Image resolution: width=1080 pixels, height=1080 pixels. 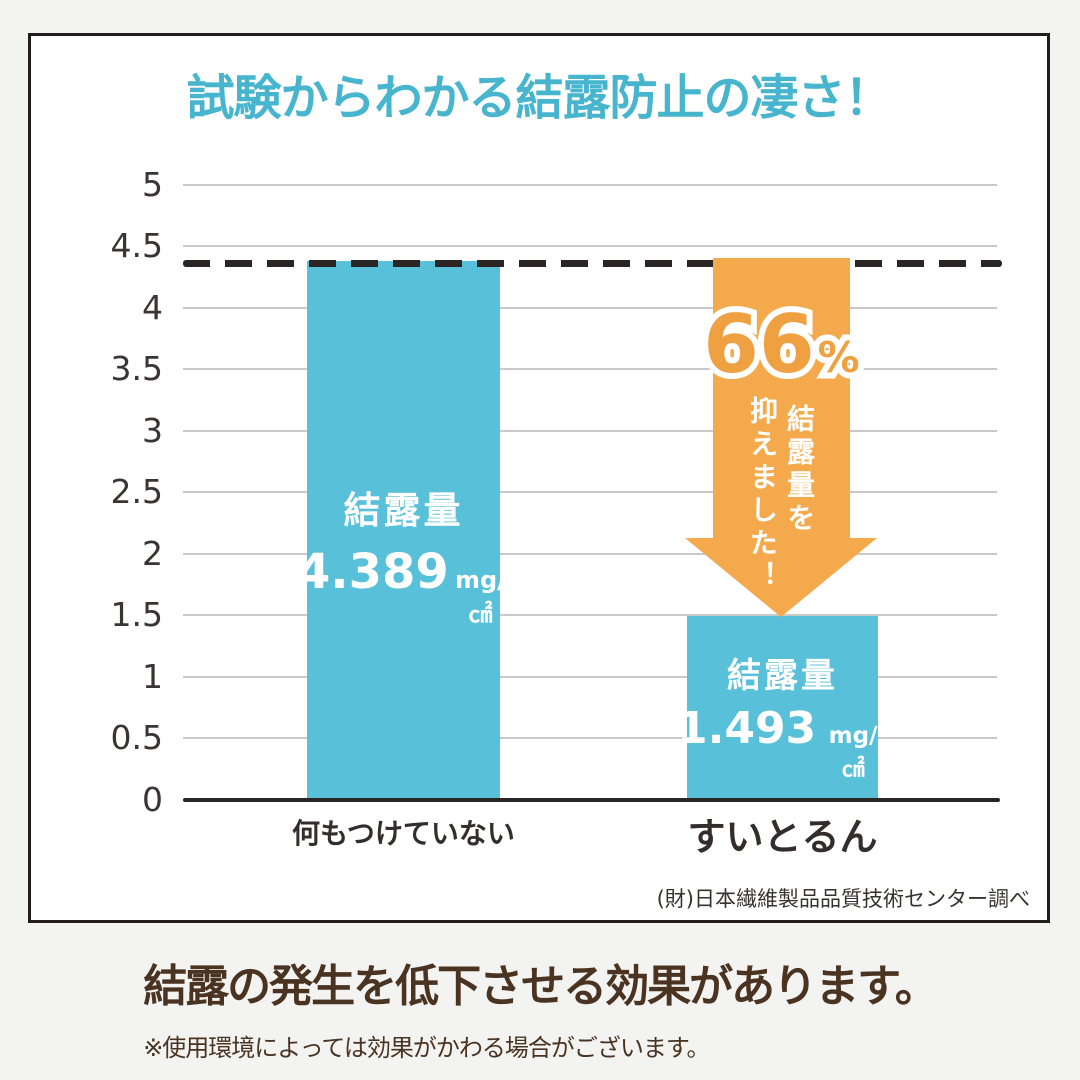 I want to click on source-credit: (財)日本繊維製品品質技術センター調べ, so click(x=843, y=899).